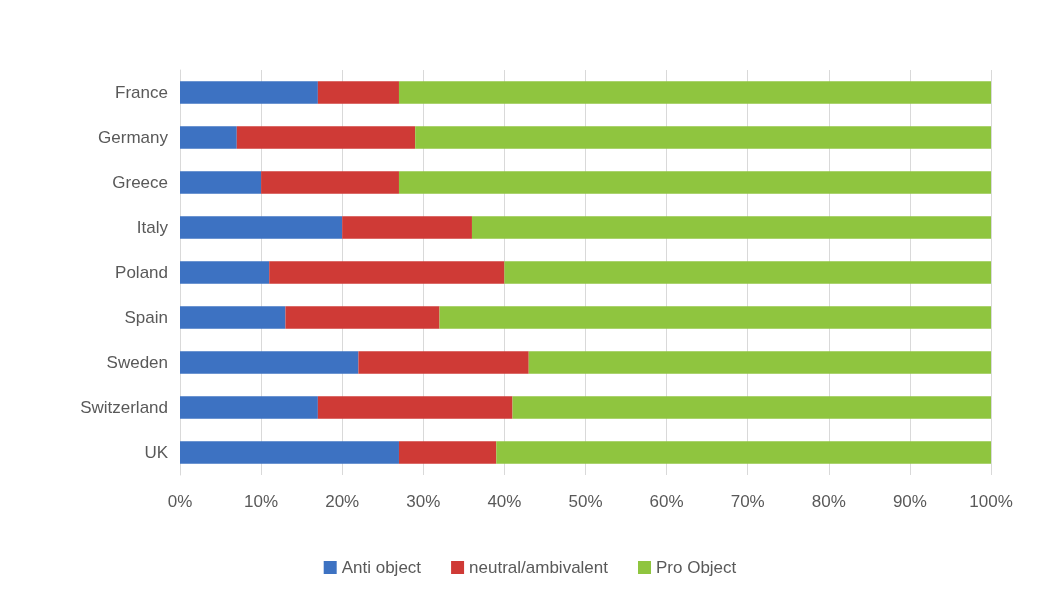 The height and width of the screenshot is (595, 1060). Describe the element at coordinates (133, 137) in the screenshot. I see `y-tick-label: Germany` at that location.